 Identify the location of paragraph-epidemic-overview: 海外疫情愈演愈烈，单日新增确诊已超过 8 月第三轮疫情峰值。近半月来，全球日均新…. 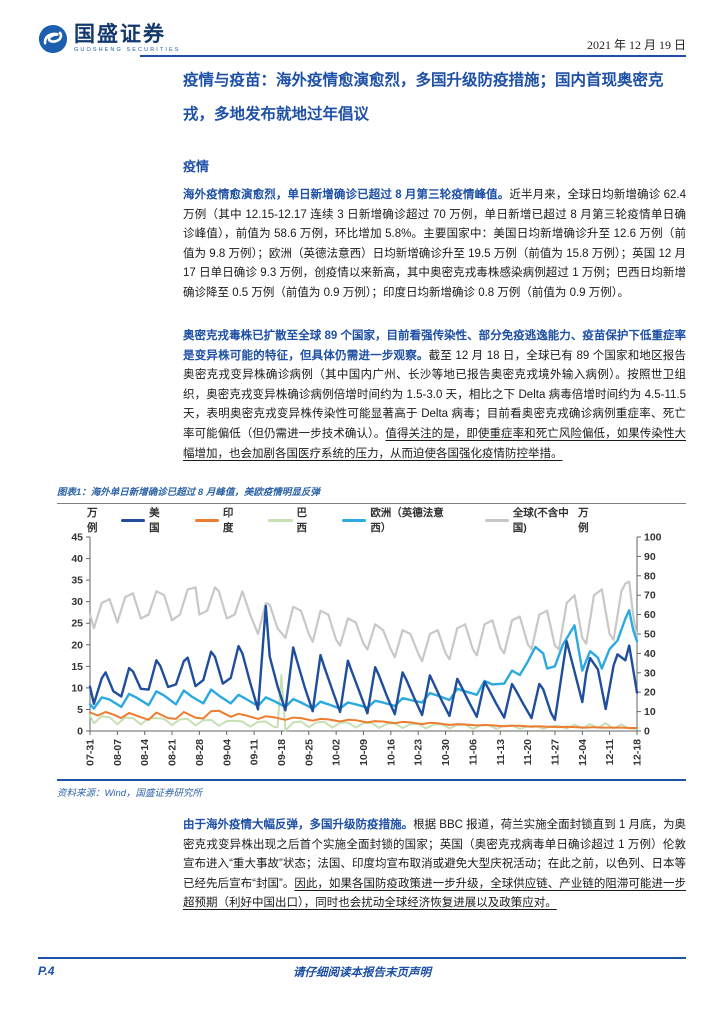
(434, 245).